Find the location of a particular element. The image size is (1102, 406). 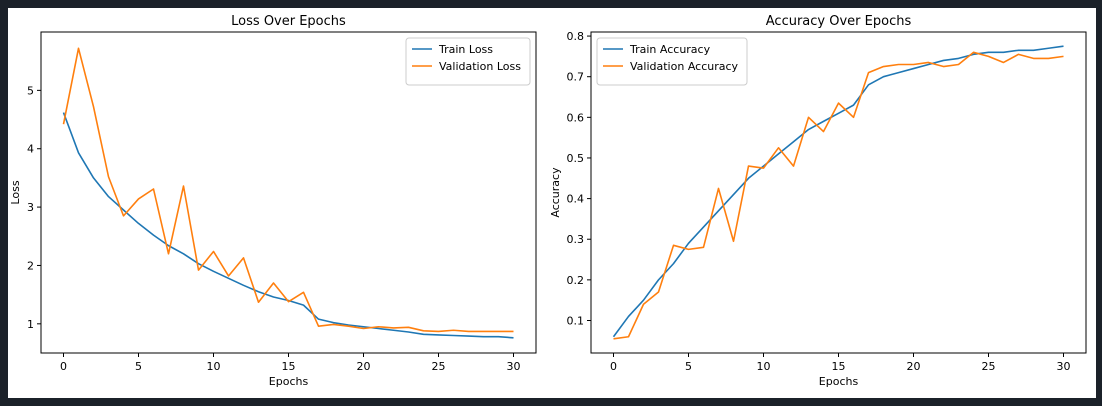

chart-title: Loss Over Epochs is located at coordinates (288, 21).